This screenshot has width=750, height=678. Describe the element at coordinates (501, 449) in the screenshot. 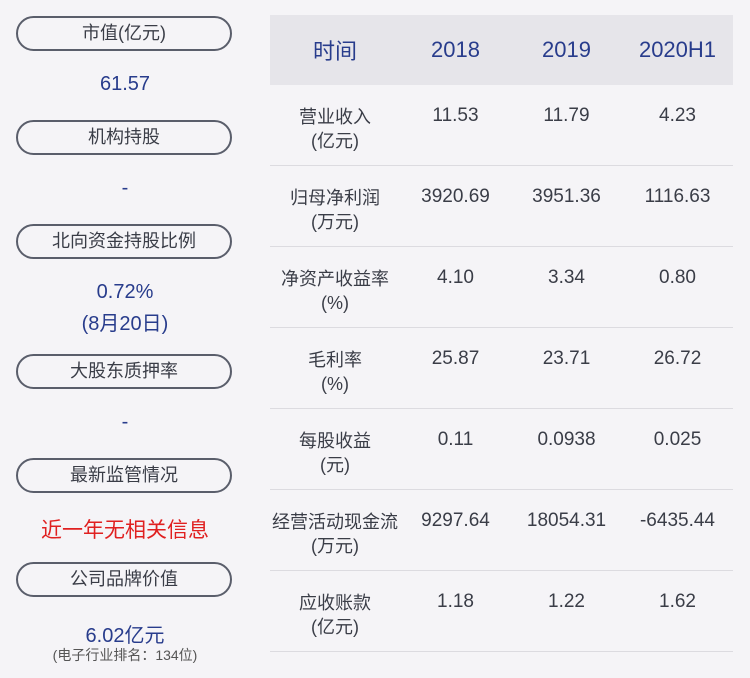

I see `table-row: 每股收益 (元) 0.11 0.0938 0.025` at that location.